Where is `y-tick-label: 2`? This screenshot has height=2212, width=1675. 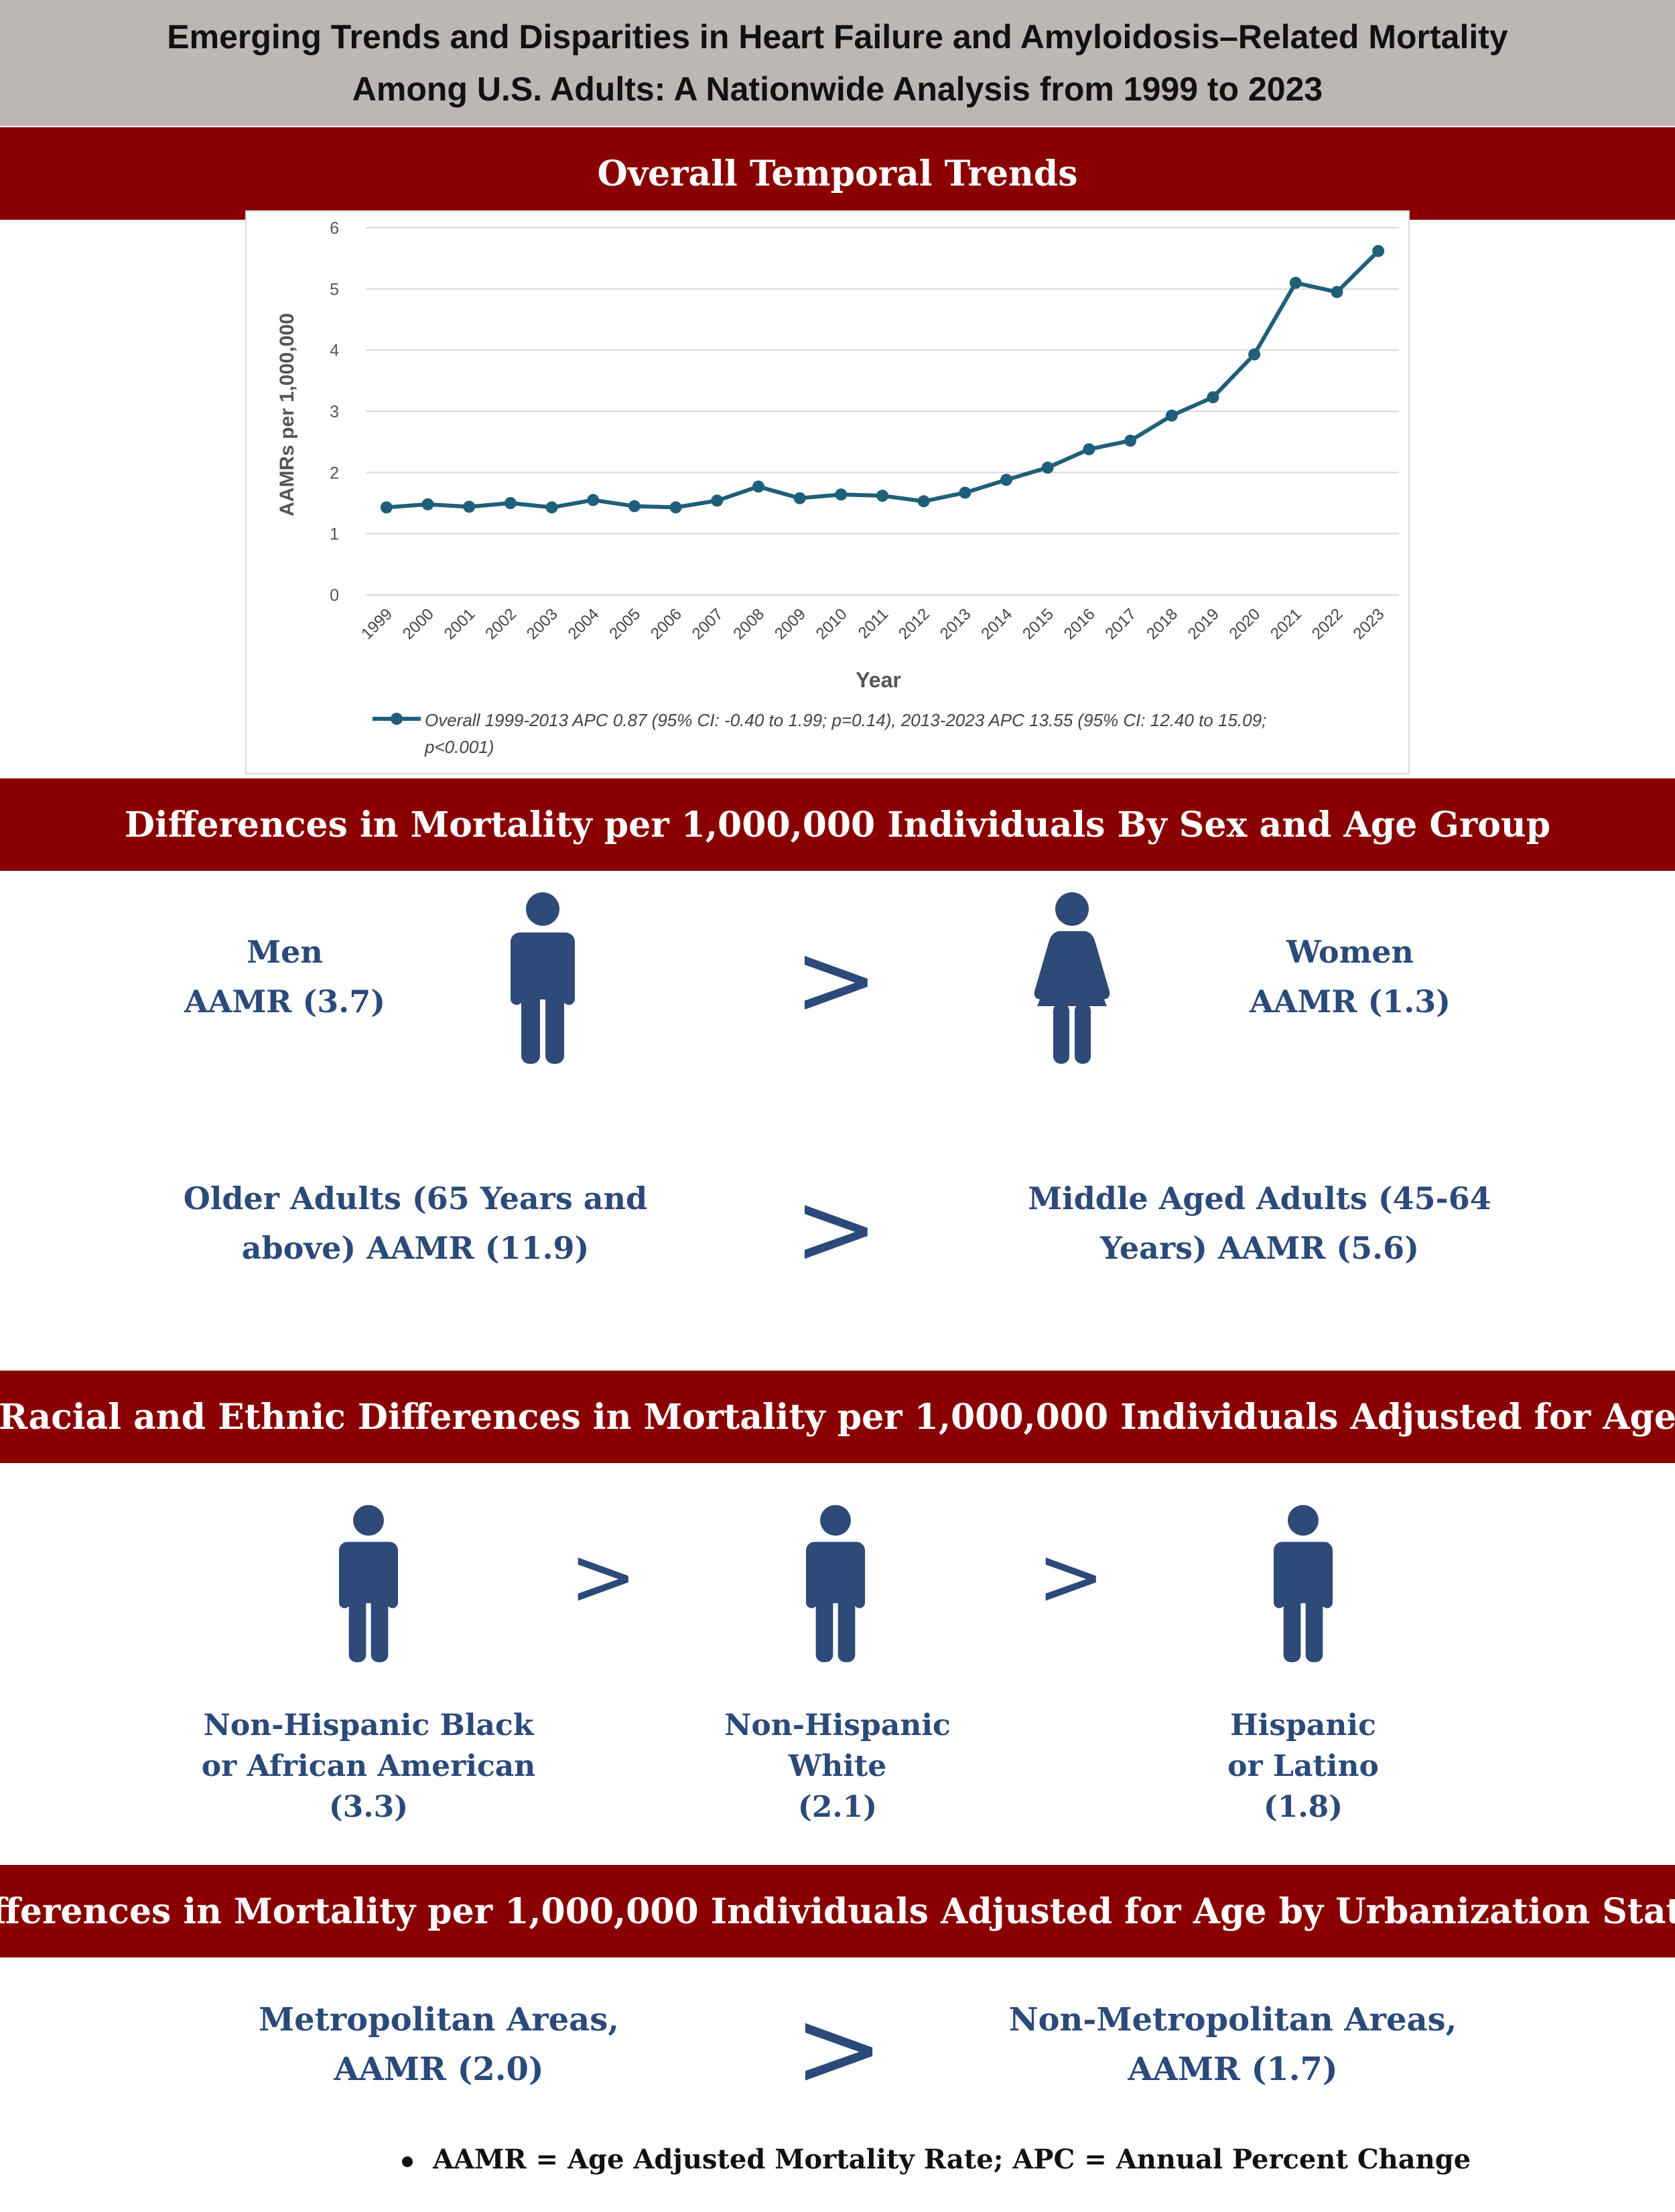 y-tick-label: 2 is located at coordinates (335, 473).